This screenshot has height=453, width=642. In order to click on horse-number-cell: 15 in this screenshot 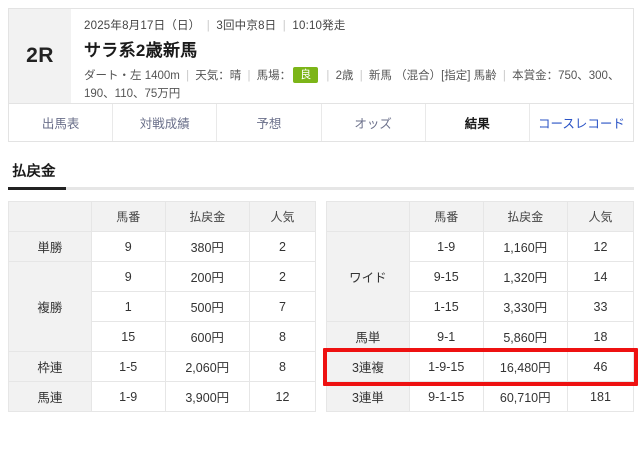, I will do `click(128, 336)`.